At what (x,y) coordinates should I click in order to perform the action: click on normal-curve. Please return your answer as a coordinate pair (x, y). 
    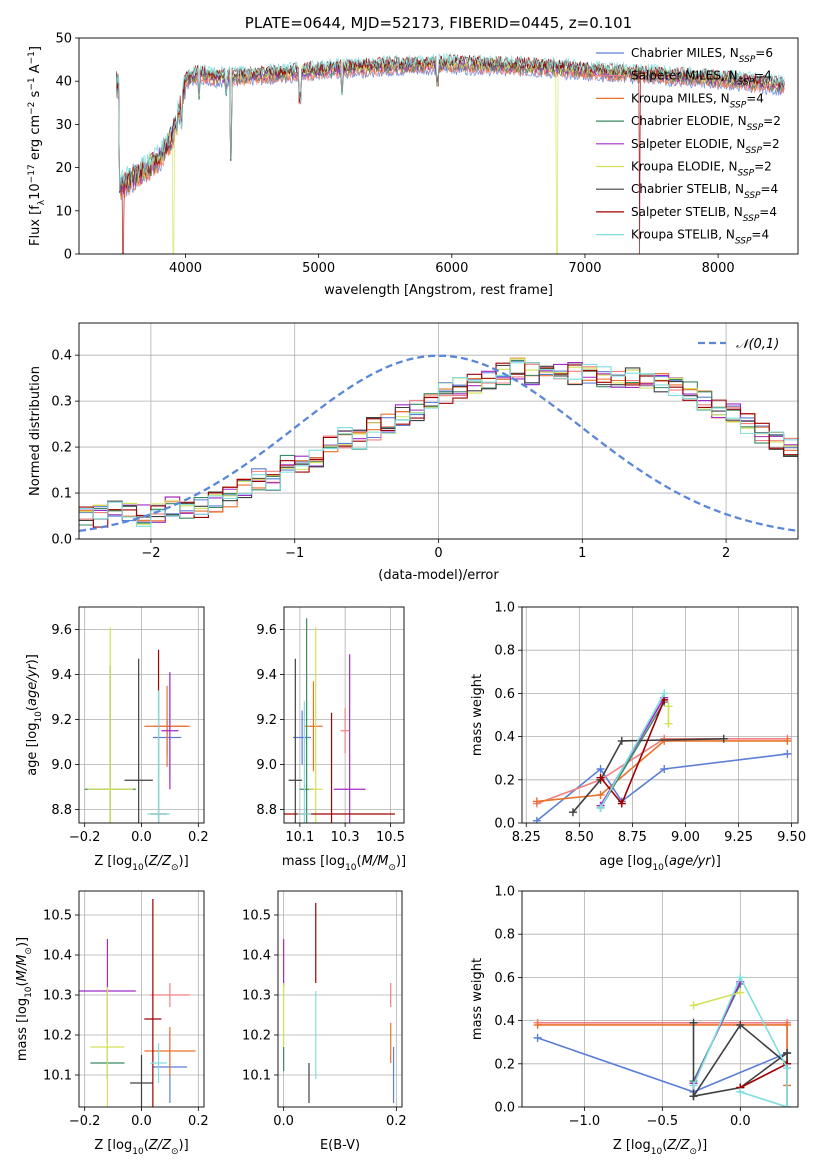
    Looking at the image, I should click on (438, 443).